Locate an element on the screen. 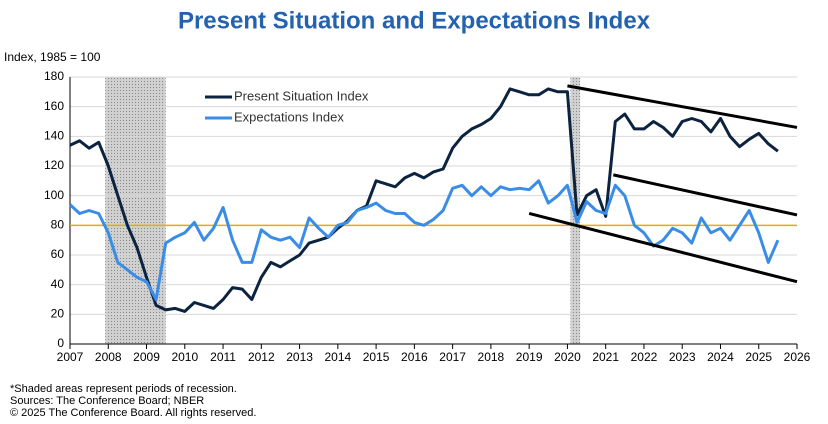 The height and width of the screenshot is (424, 828). x-tick-label: 2026 is located at coordinates (797, 357).